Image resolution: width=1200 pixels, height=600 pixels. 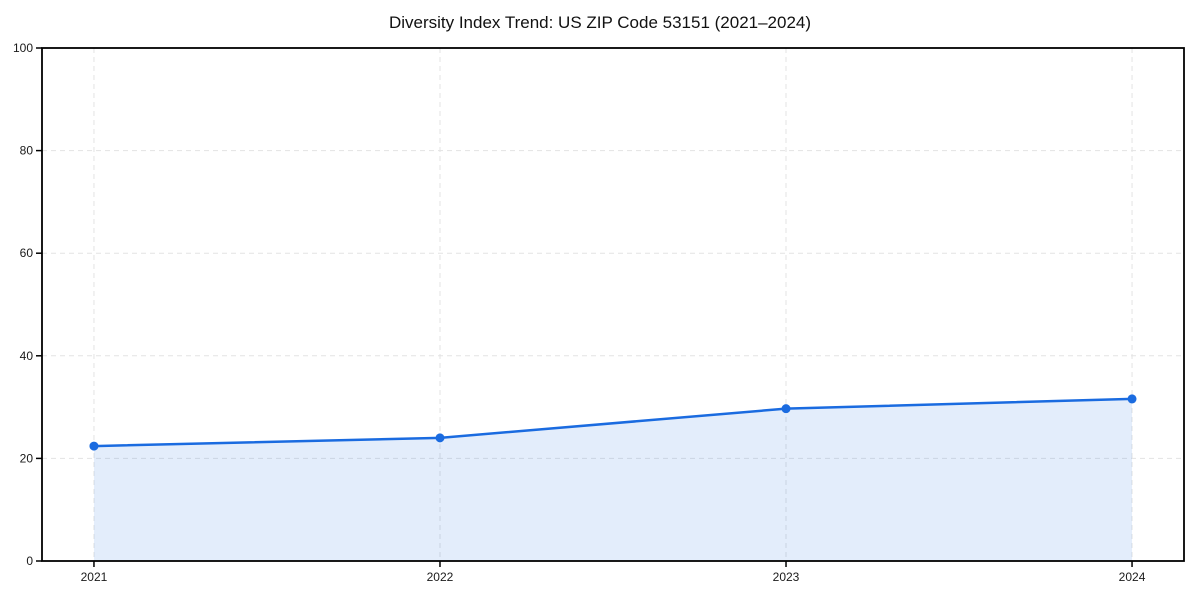 What do you see at coordinates (27, 151) in the screenshot?
I see `y-tick-label: 80` at bounding box center [27, 151].